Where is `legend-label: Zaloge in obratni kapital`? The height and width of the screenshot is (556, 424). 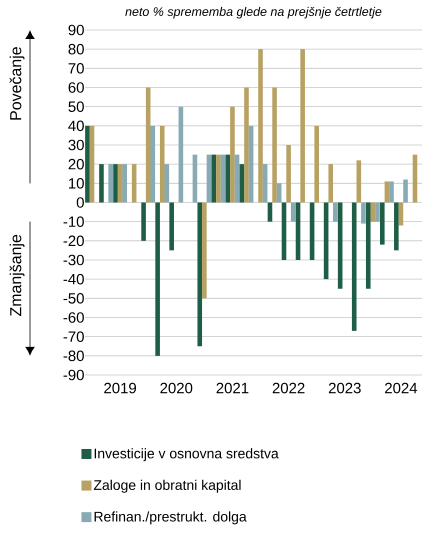 legend-label: Zaloge in obratni kapital is located at coordinates (167, 486).